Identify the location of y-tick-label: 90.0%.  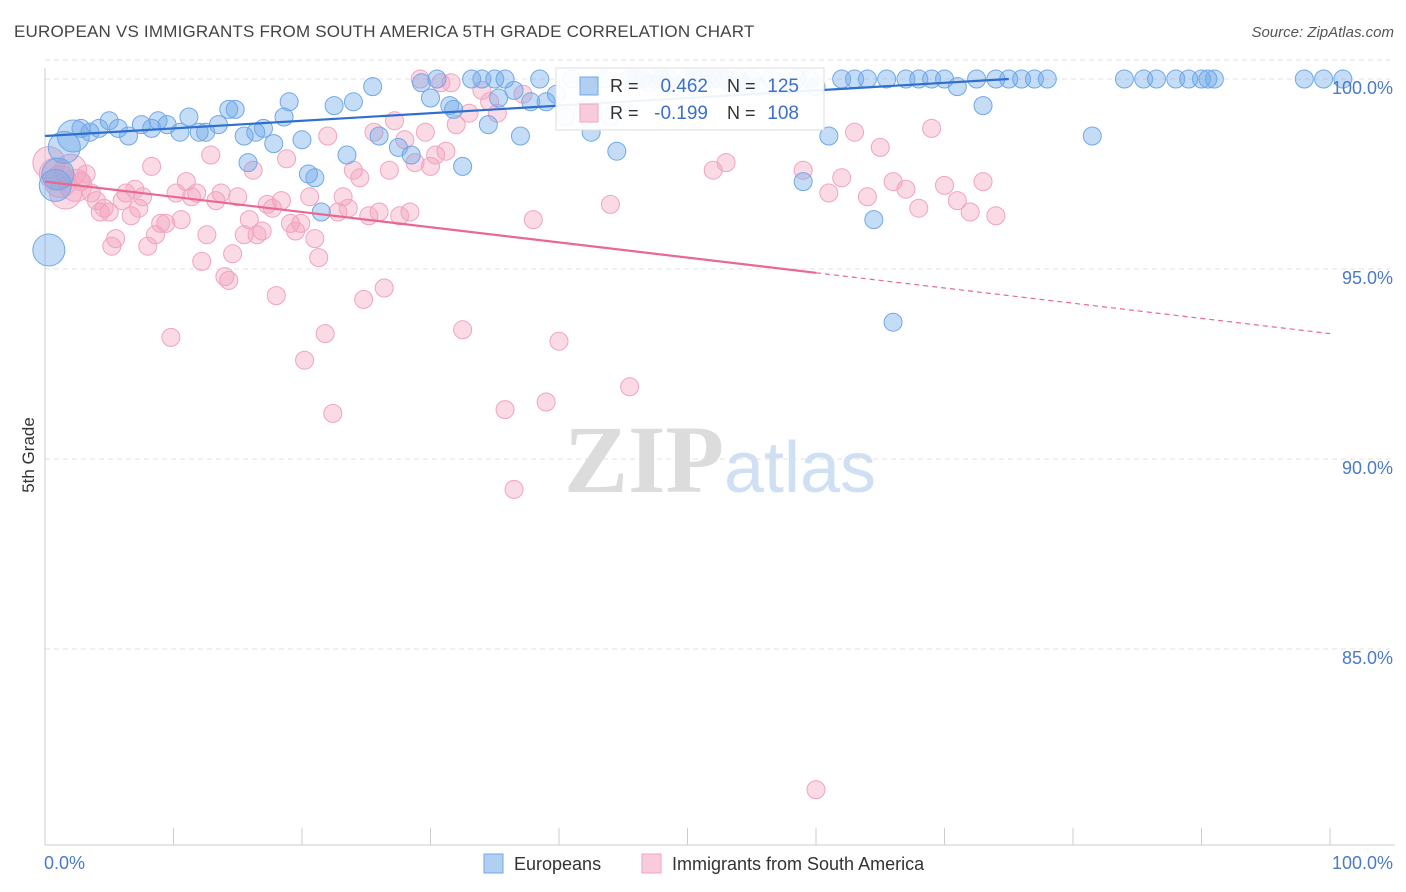
(1367, 468).